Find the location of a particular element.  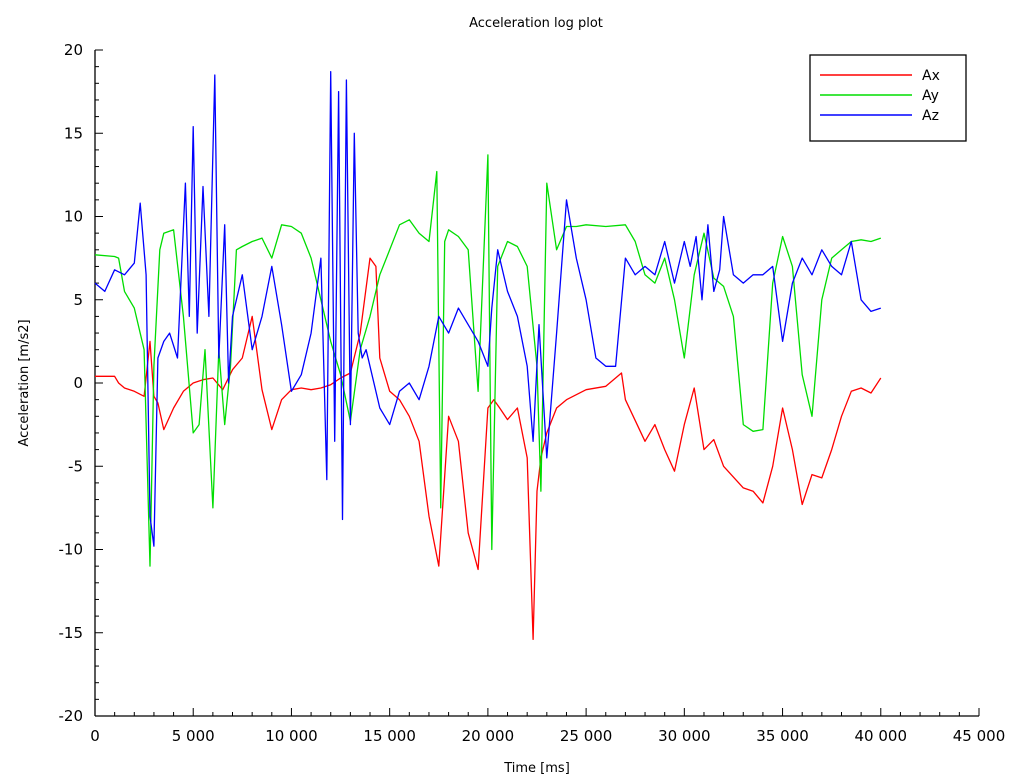

chart-legend: Ax Ay Az is located at coordinates (888, 98).